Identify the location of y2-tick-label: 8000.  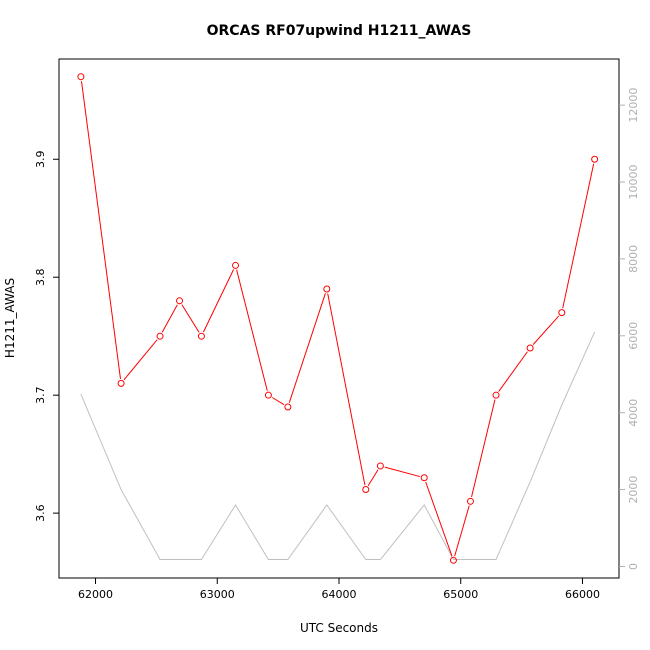
(633, 259).